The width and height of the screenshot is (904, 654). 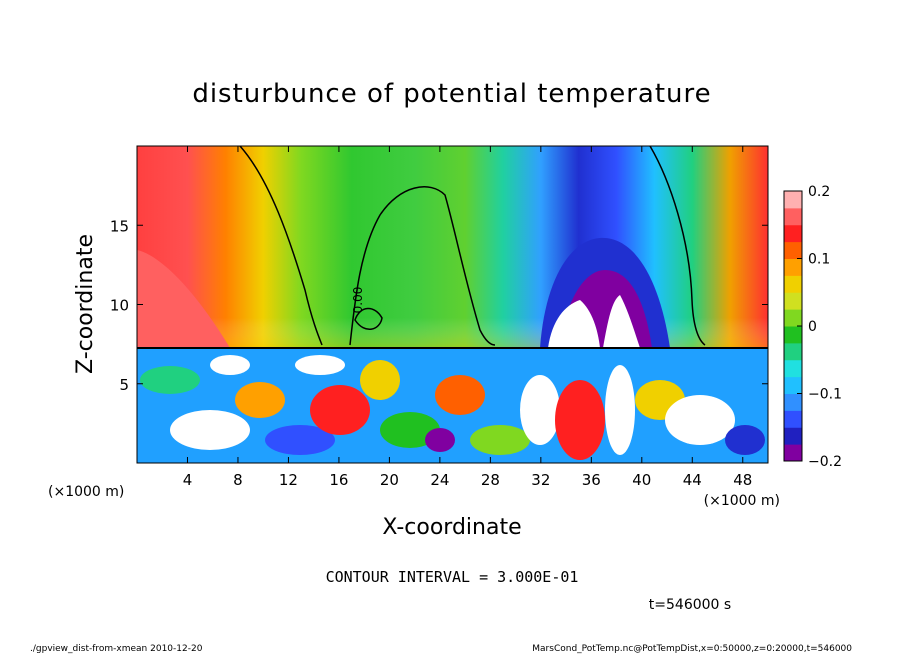 I want to click on x-tick-label: 36, so click(x=591, y=480).